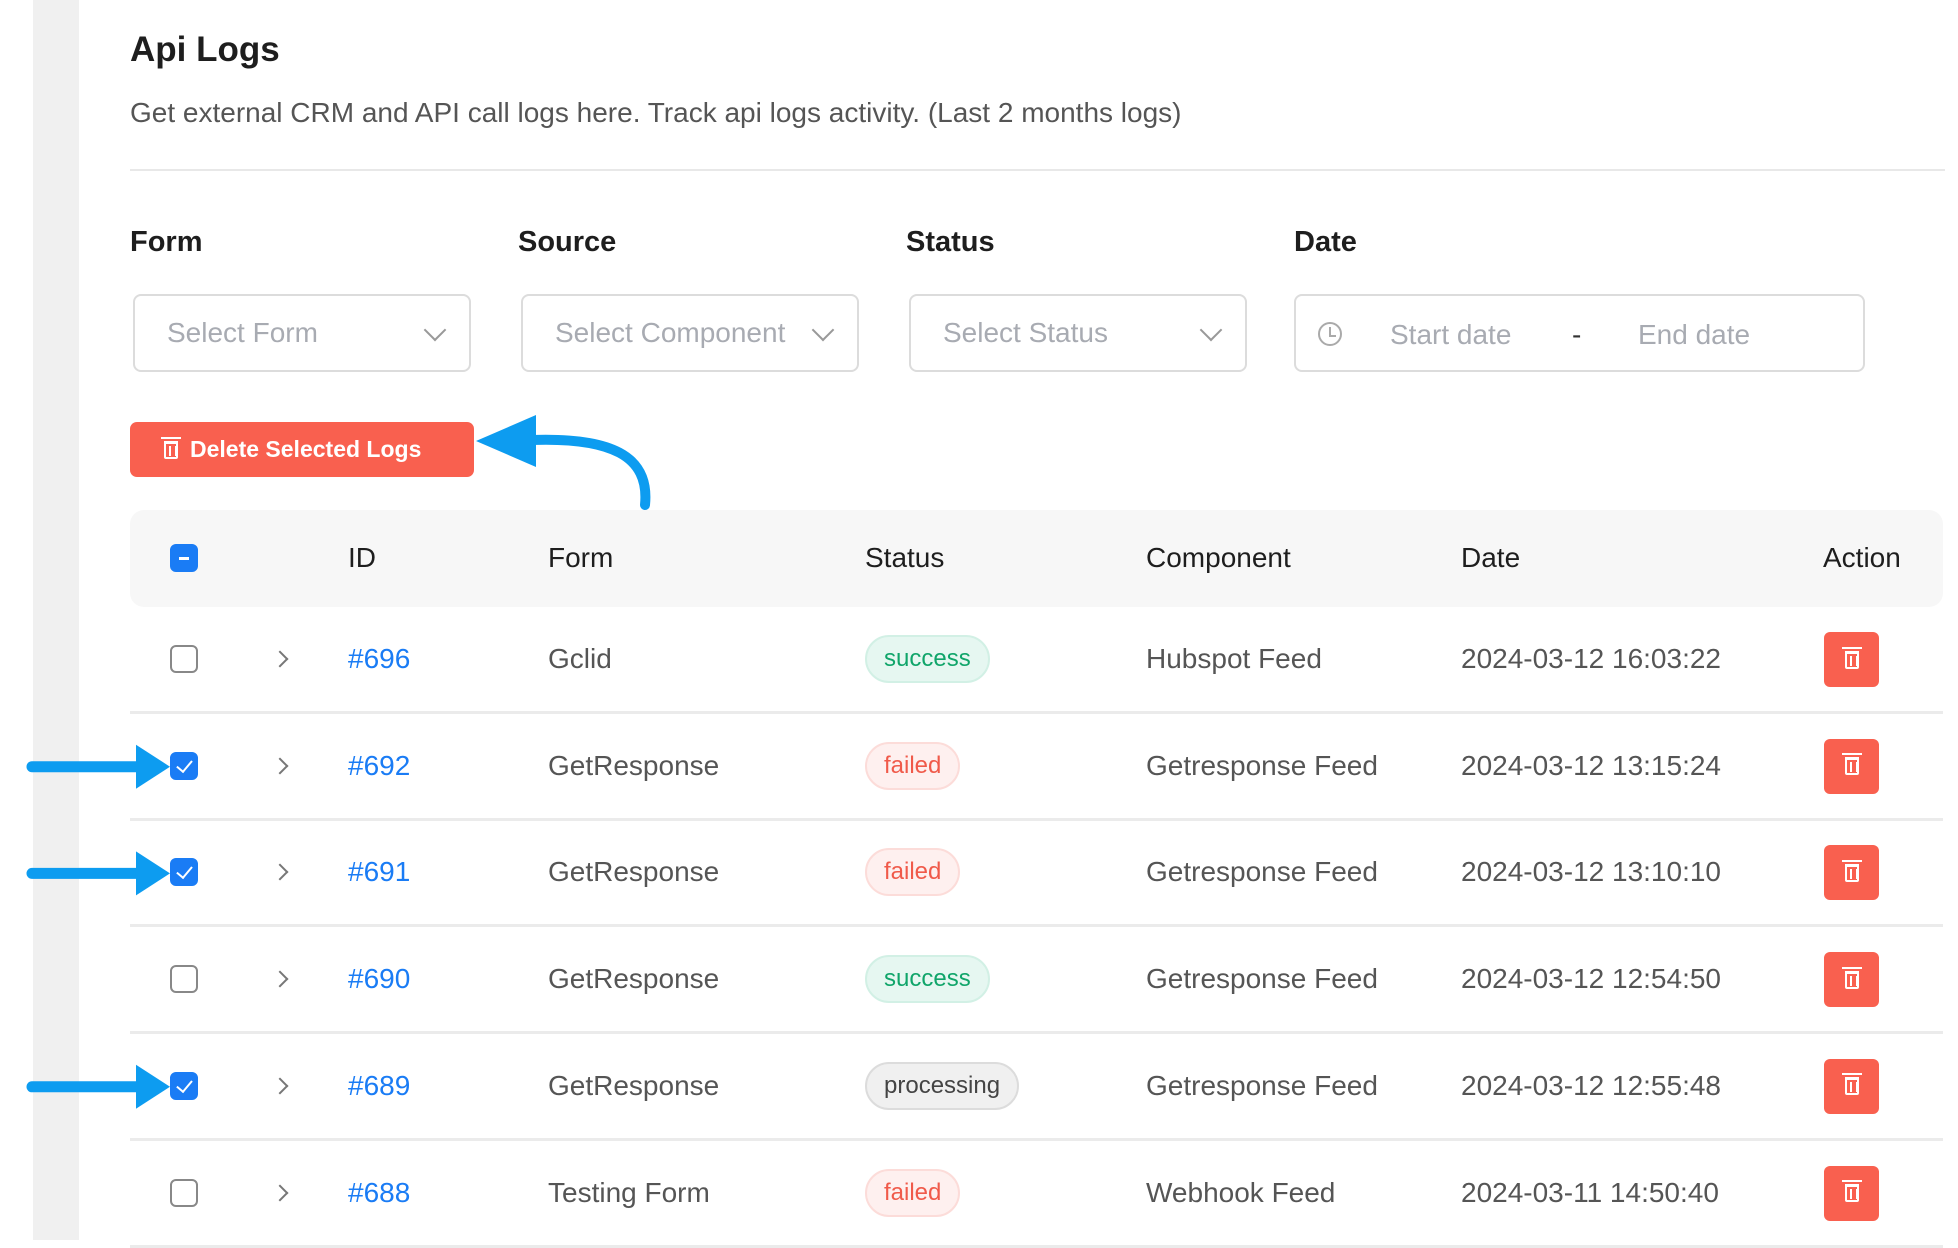 This screenshot has height=1248, width=1958. Describe the element at coordinates (1241, 1192) in the screenshot. I see `component-cell: Webhook Feed` at that location.